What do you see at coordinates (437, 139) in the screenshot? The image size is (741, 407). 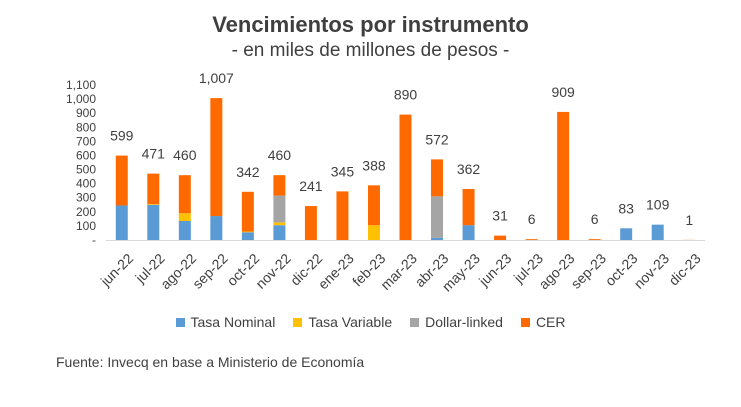 I see `data-label-total: 572` at bounding box center [437, 139].